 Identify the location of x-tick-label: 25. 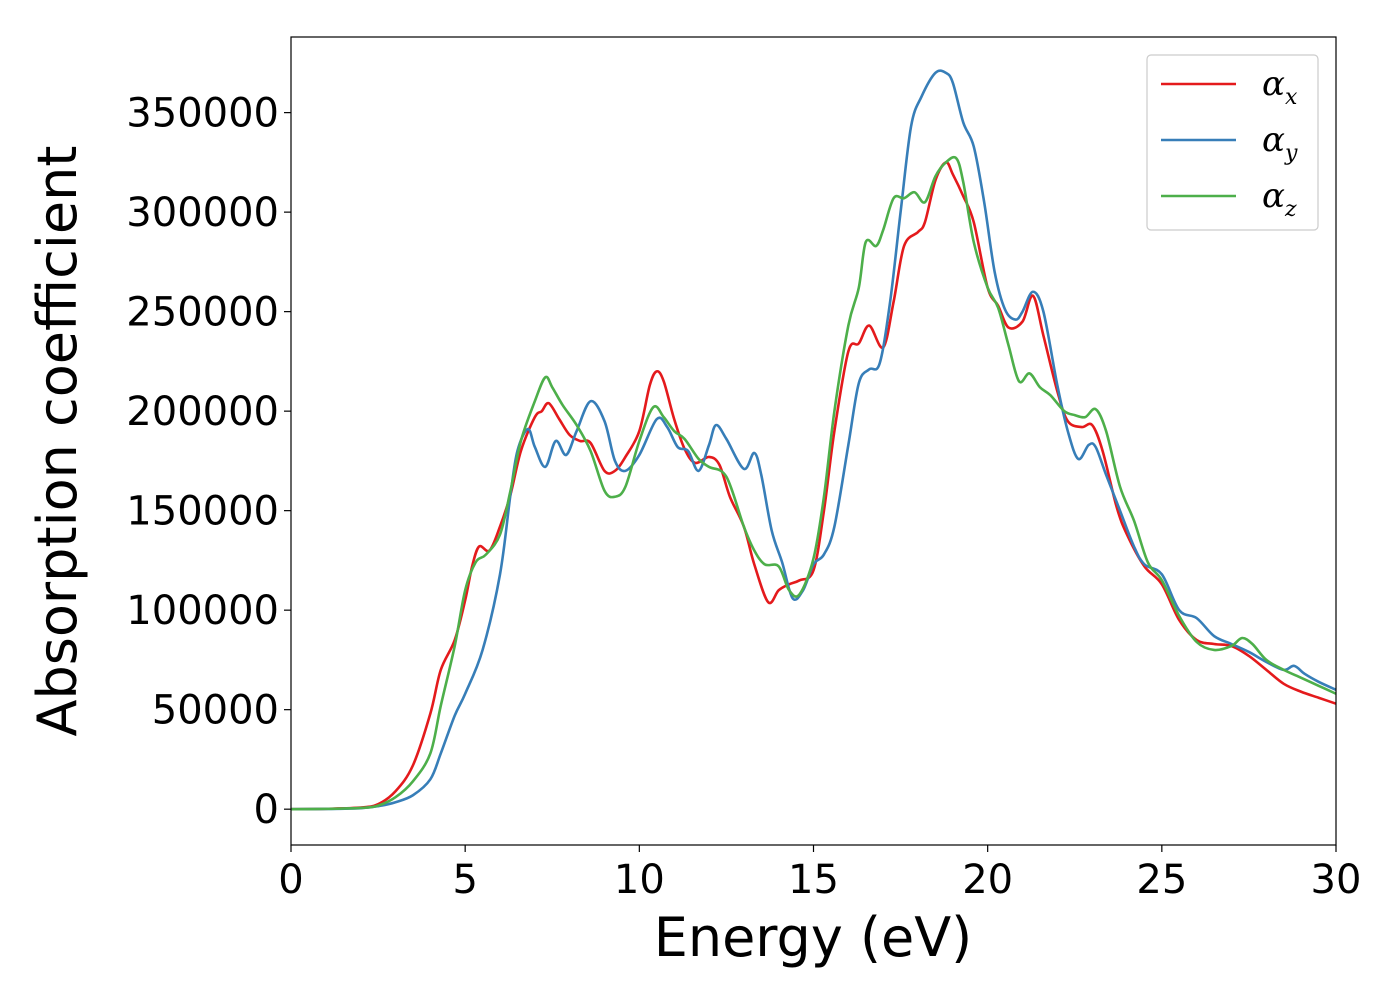
(1161, 880).